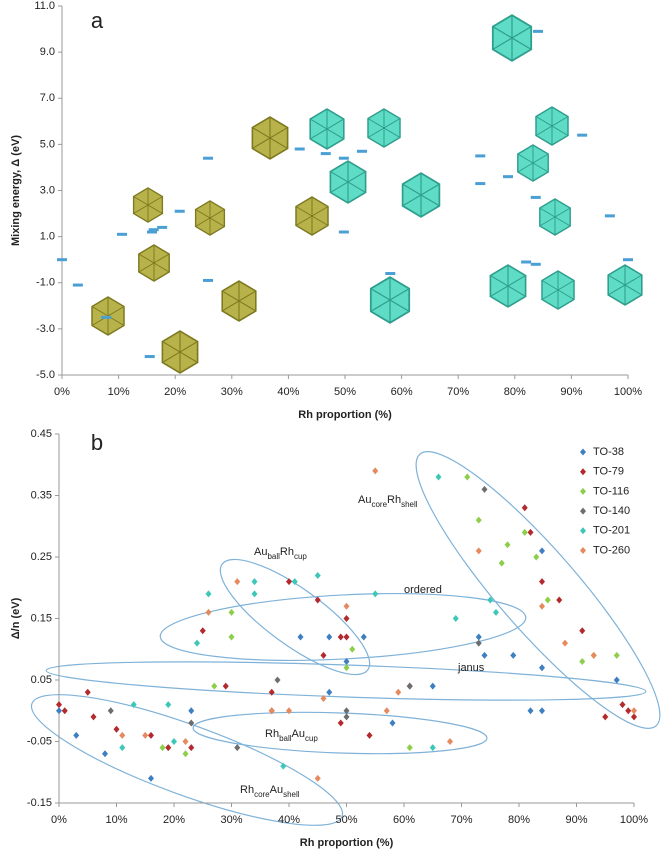 Image resolution: width=661 pixels, height=857 pixels. I want to click on legend-label: TO-260, so click(611, 550).